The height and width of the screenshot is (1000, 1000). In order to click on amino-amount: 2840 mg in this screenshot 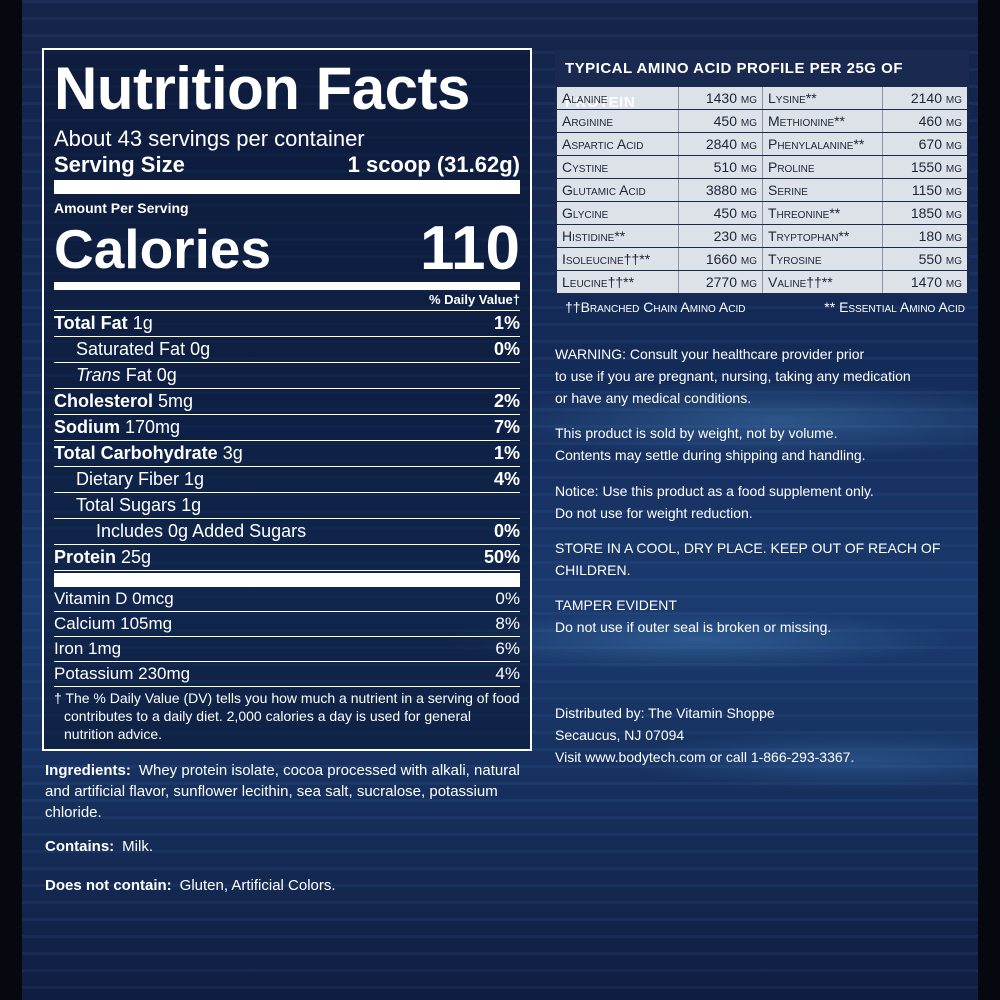, I will do `click(721, 144)`.